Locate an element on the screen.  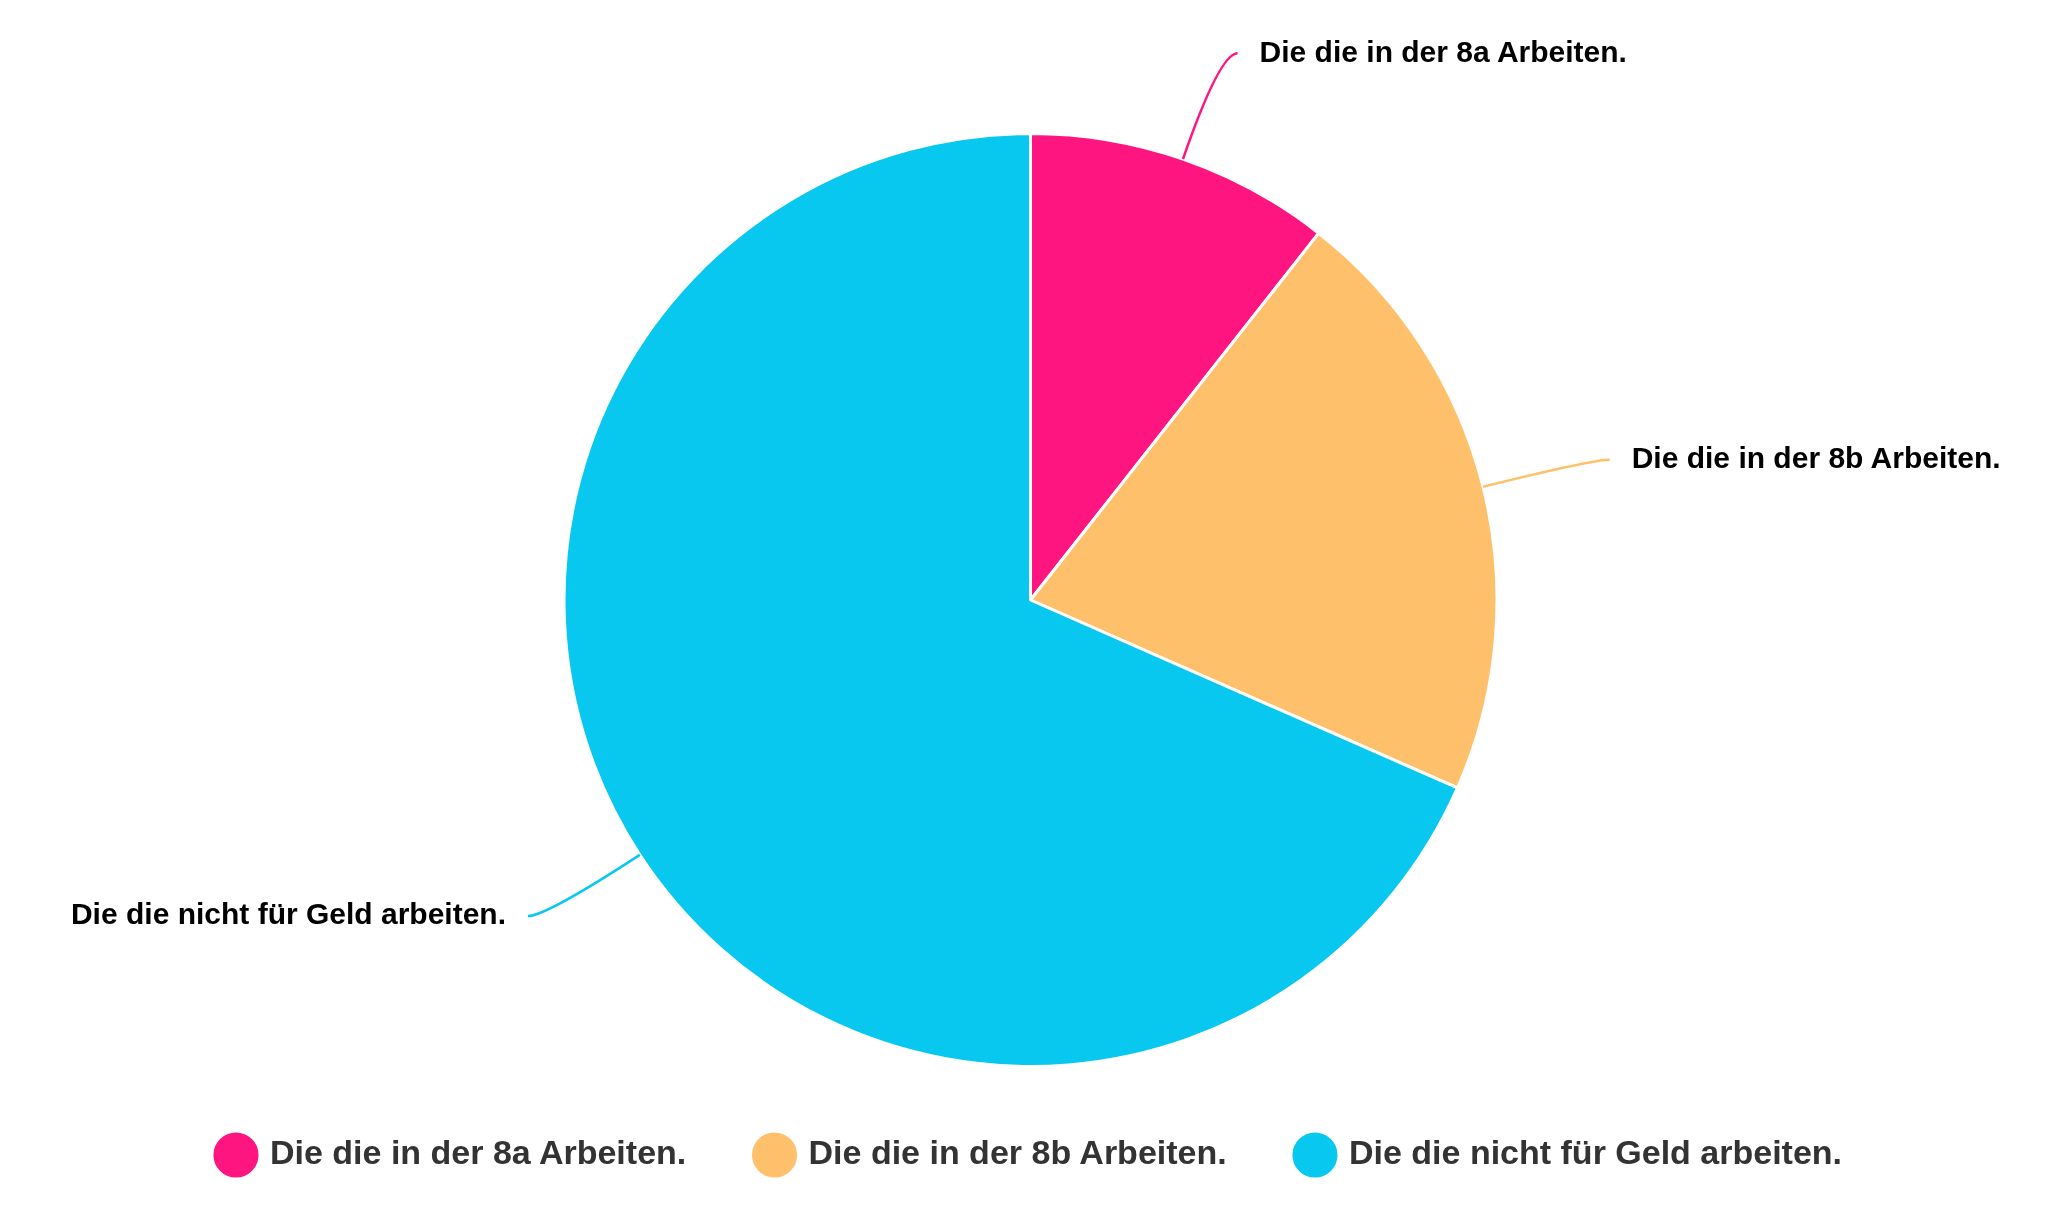
legend-label: Die die nicht für Geld arbeiten. is located at coordinates (1595, 1152).